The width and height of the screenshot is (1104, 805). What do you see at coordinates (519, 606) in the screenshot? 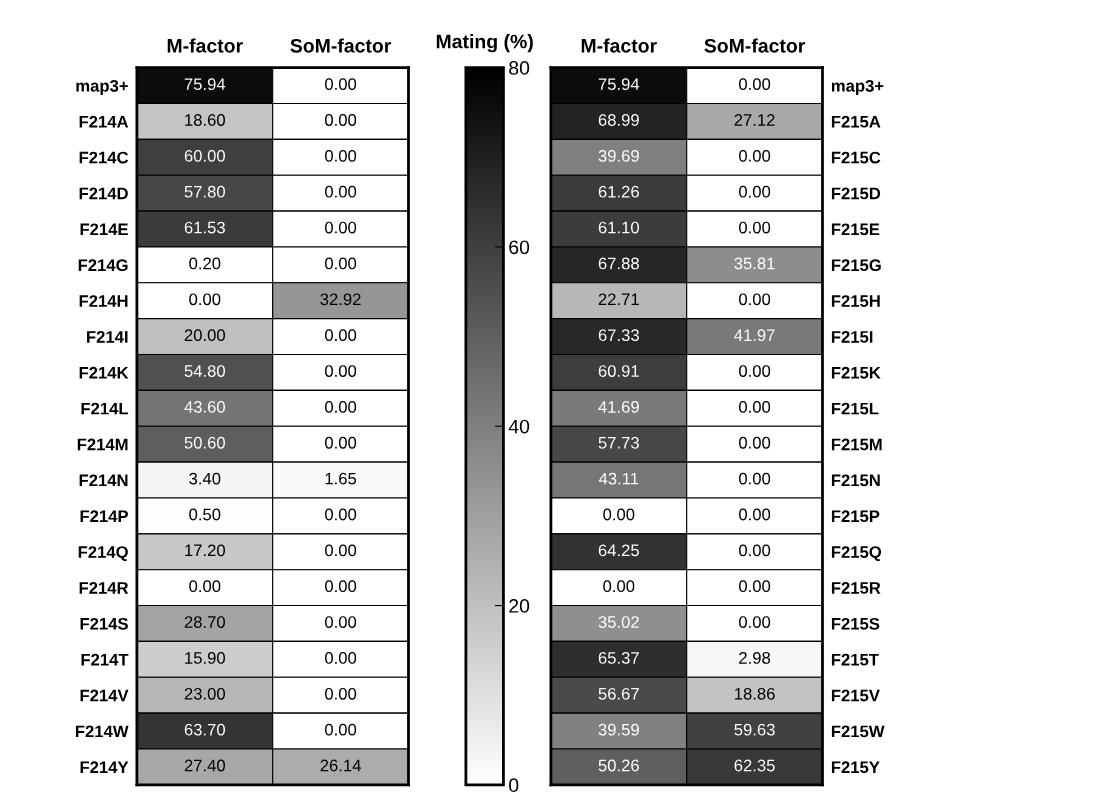
I see `color-bar-label: 20` at bounding box center [519, 606].